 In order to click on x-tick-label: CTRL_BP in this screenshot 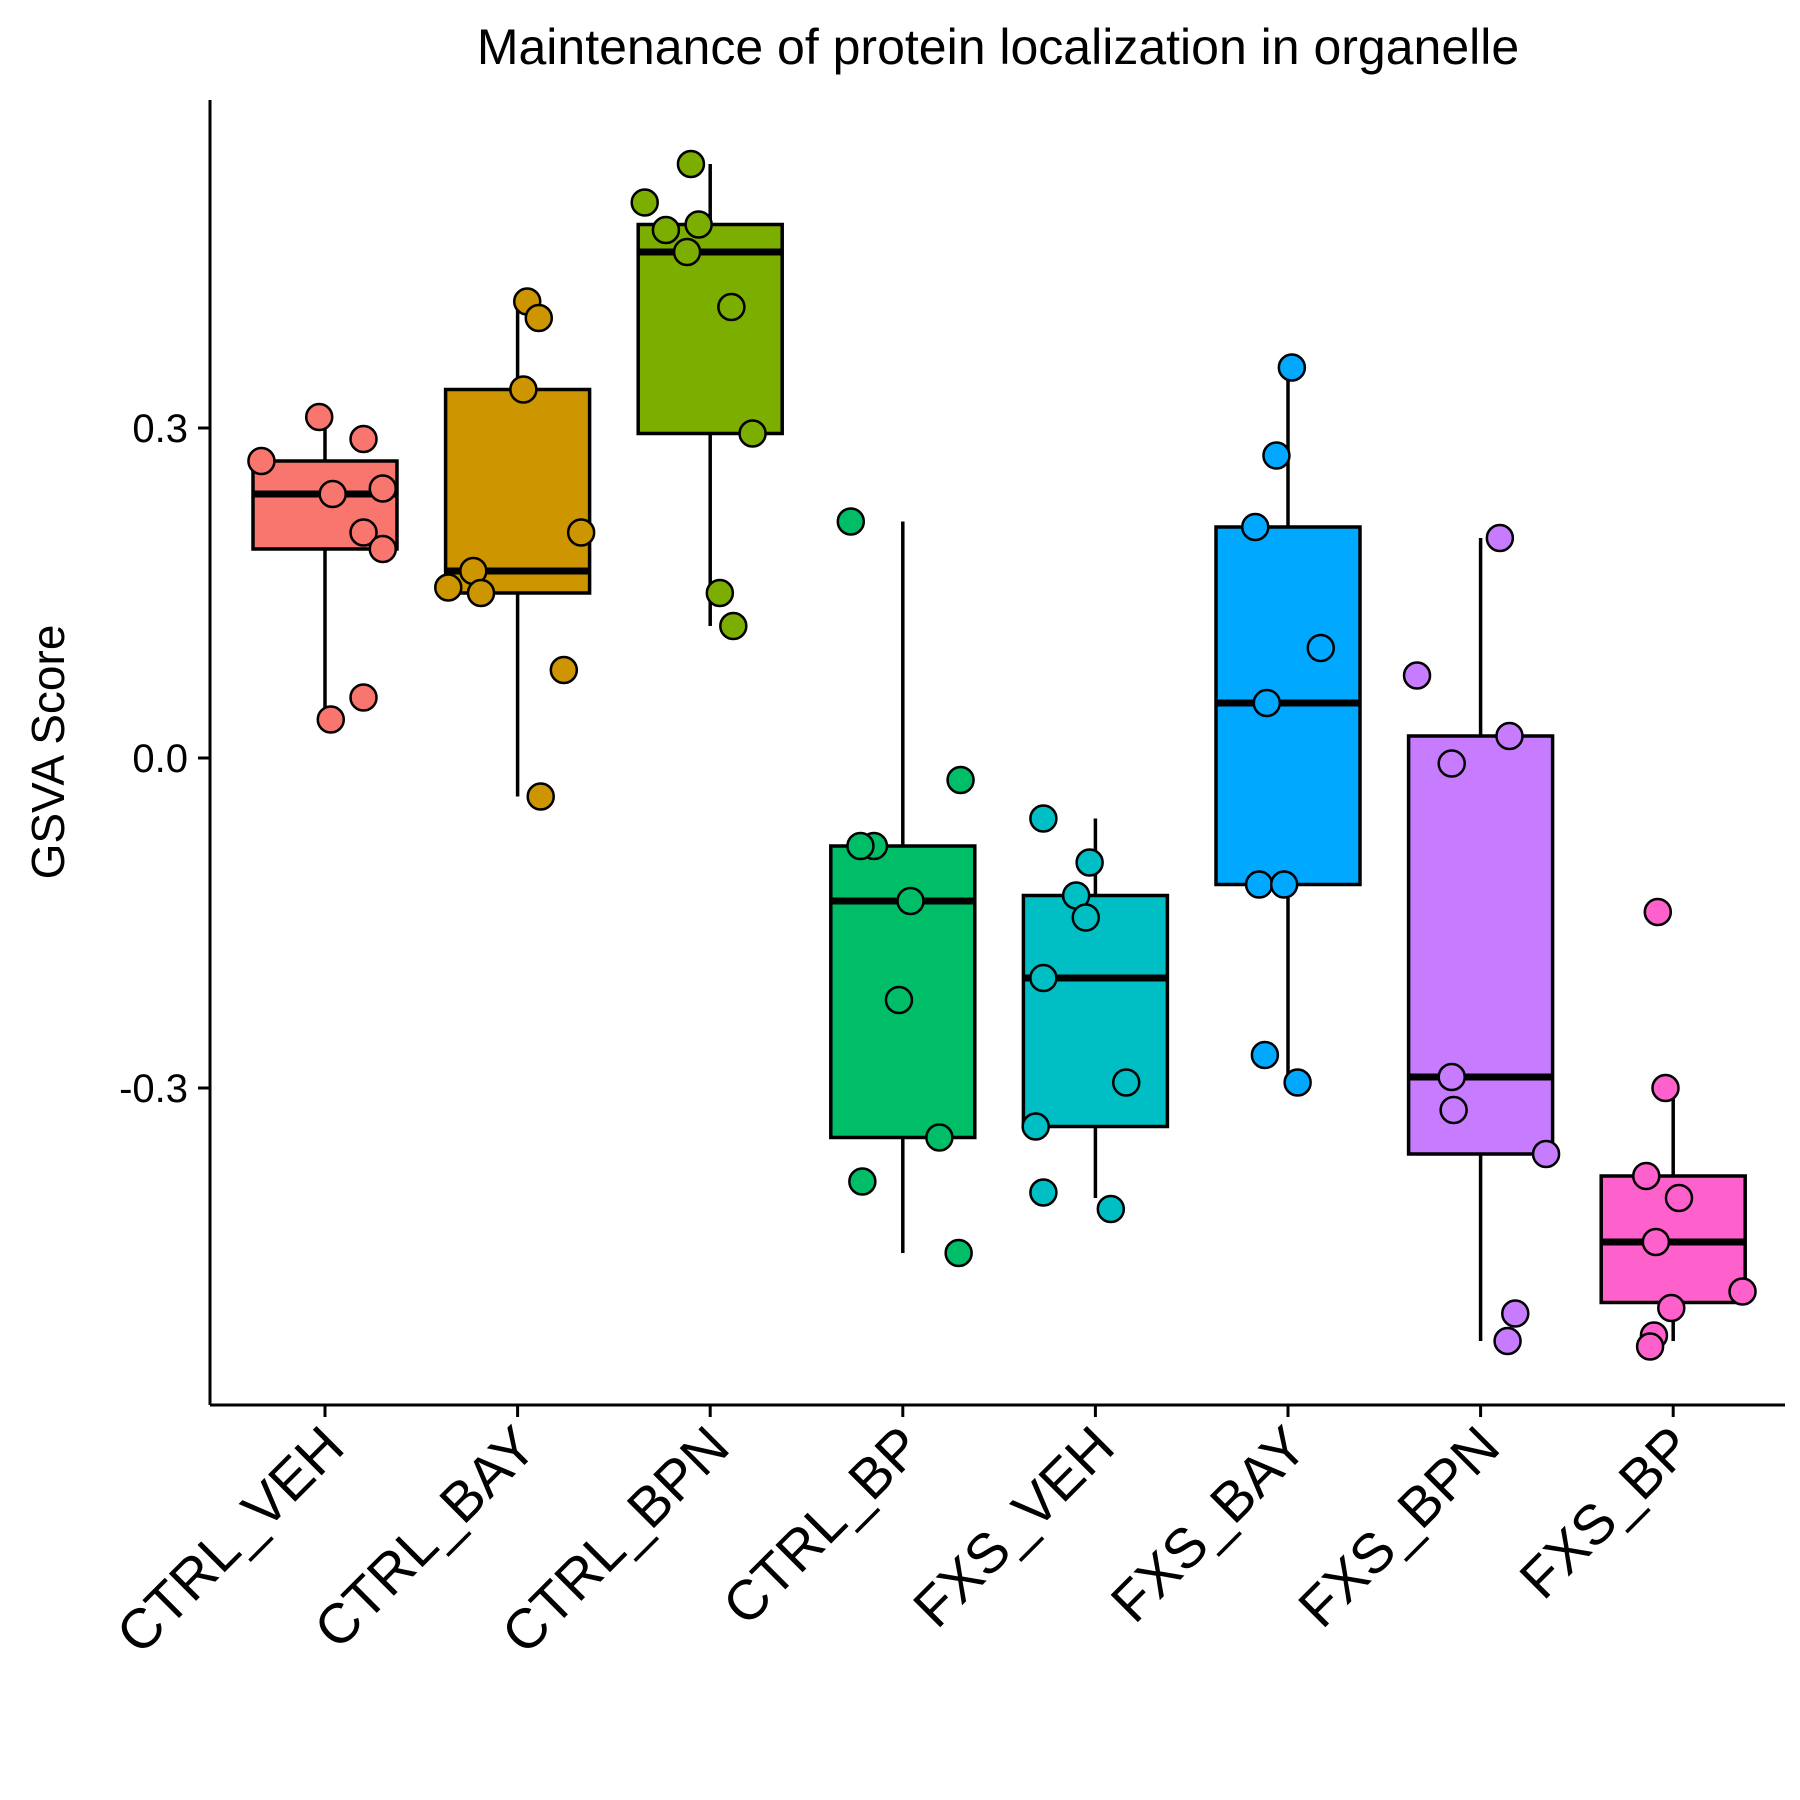, I will do `click(821, 1525)`.